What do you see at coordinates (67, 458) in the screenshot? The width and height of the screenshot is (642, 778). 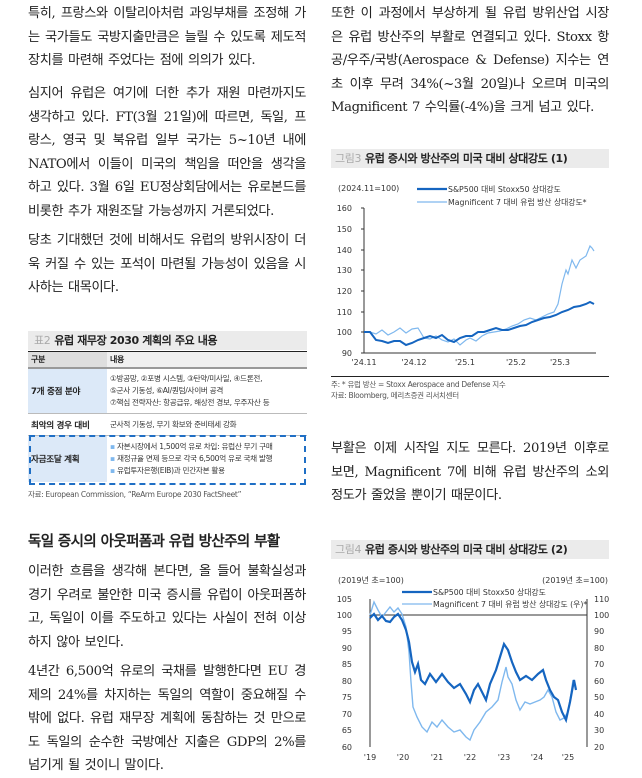 I see `row-category: 자금조달 계획` at bounding box center [67, 458].